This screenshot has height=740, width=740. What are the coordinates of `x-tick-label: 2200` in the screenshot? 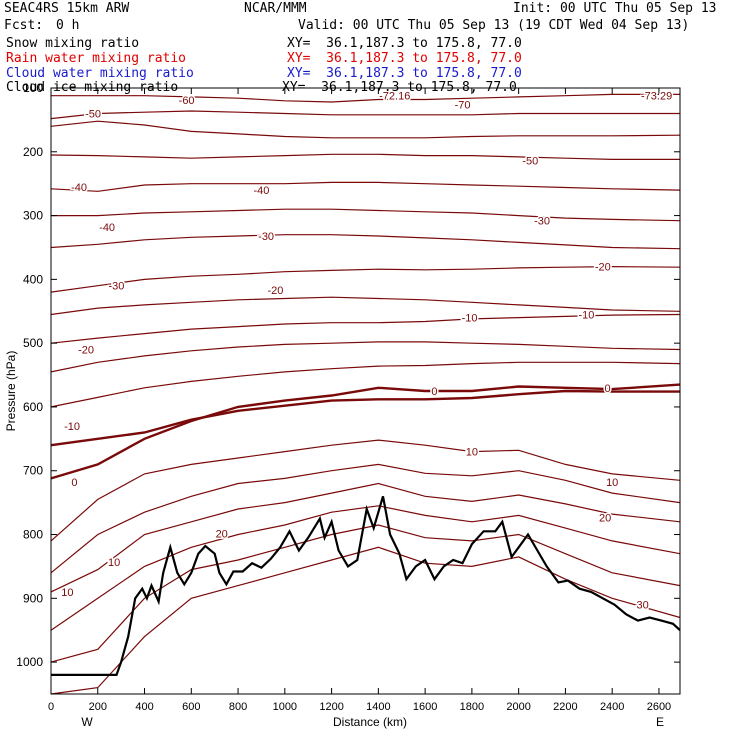 It's located at (565, 707).